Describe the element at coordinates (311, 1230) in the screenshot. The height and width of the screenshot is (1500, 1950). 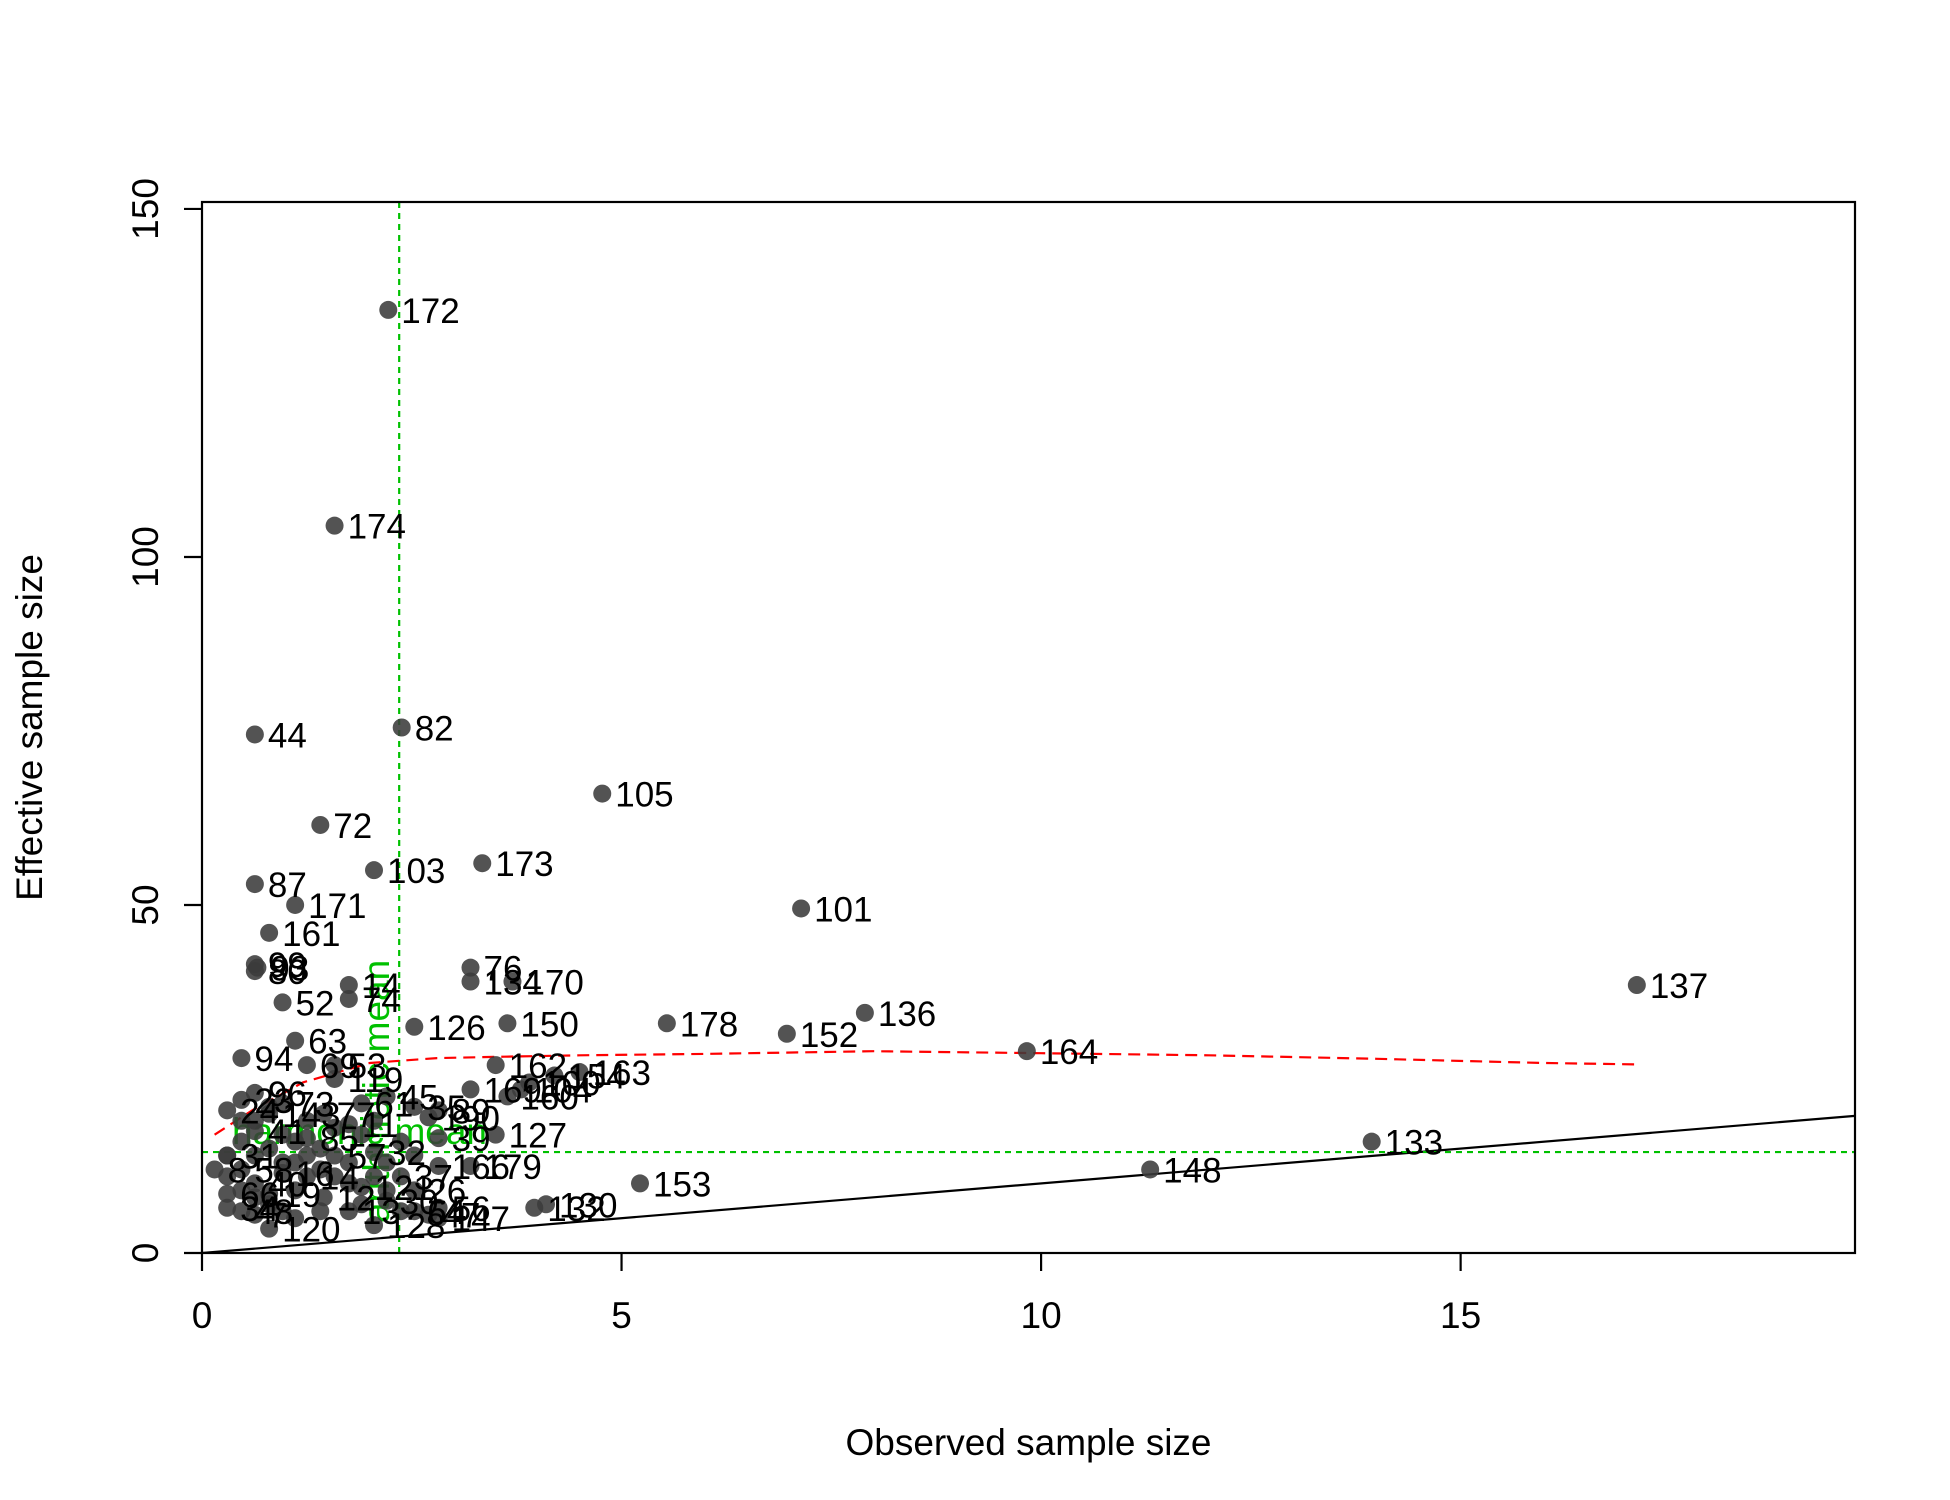
I see `point-label: 120` at that location.